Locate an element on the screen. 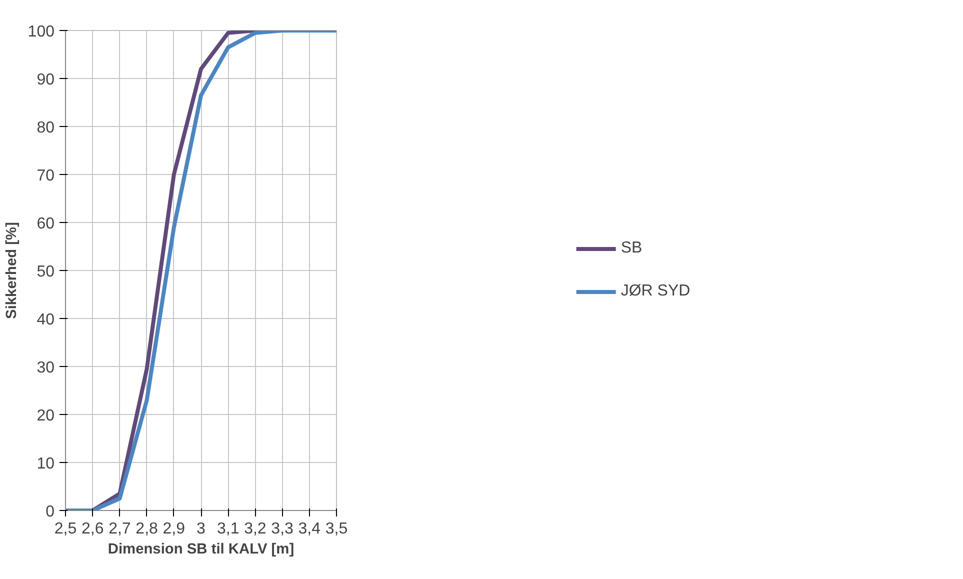 This screenshot has width=963, height=579. y-tick-label: 30 is located at coordinates (45, 368).